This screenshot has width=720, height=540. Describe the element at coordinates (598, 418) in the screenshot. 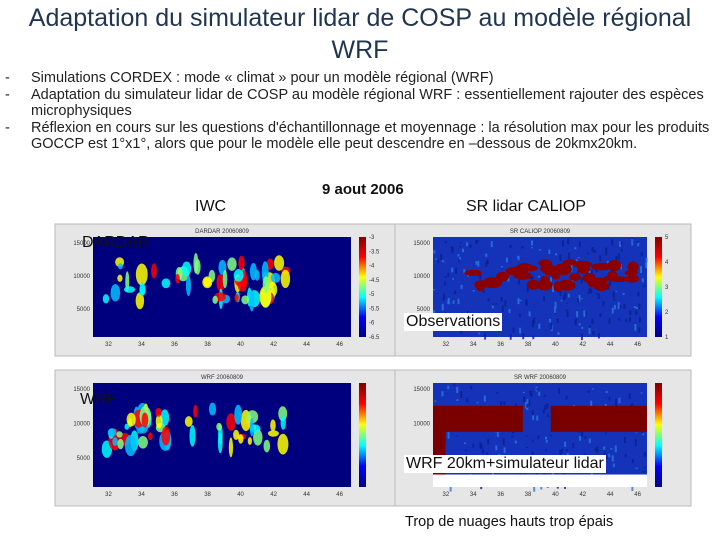

I see `cloud-band` at that location.